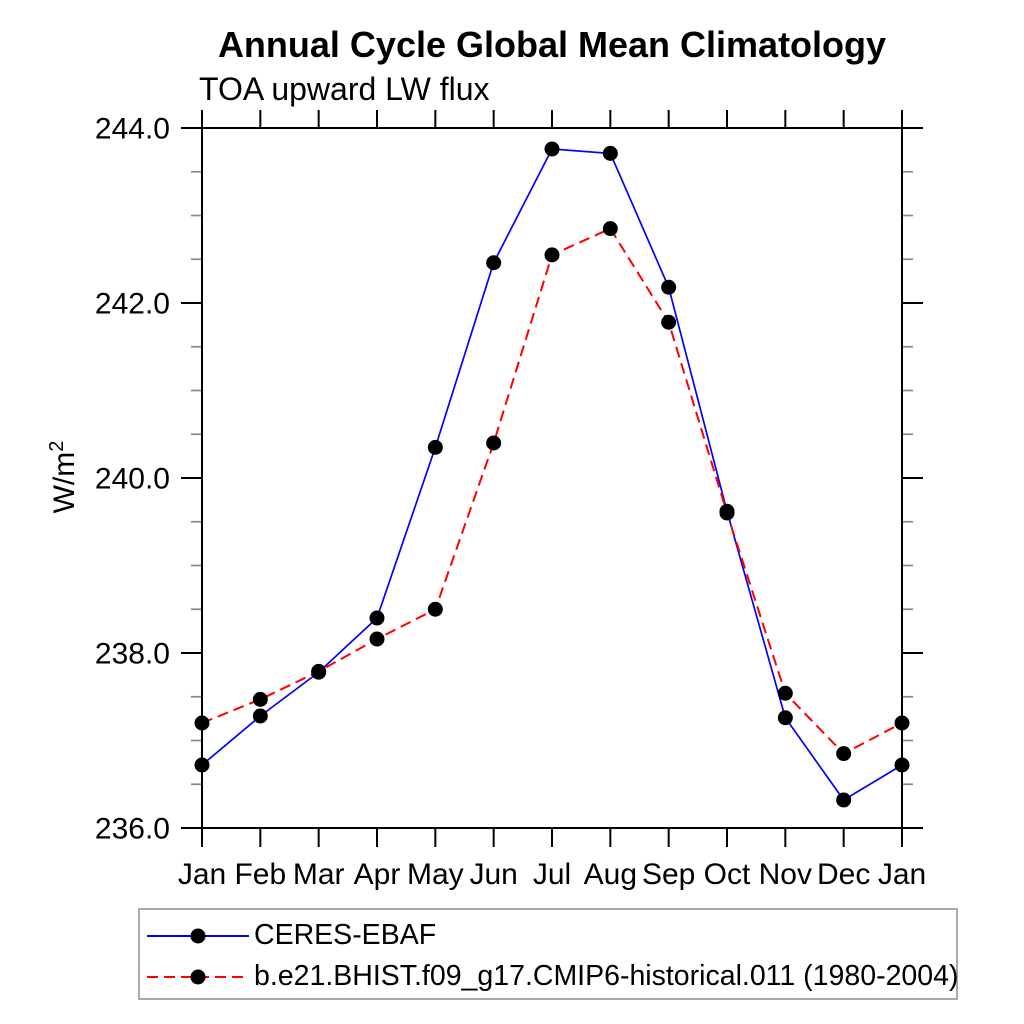 Image resolution: width=1024 pixels, height=1024 pixels. What do you see at coordinates (785, 874) in the screenshot?
I see `x-tick-label: Nov` at bounding box center [785, 874].